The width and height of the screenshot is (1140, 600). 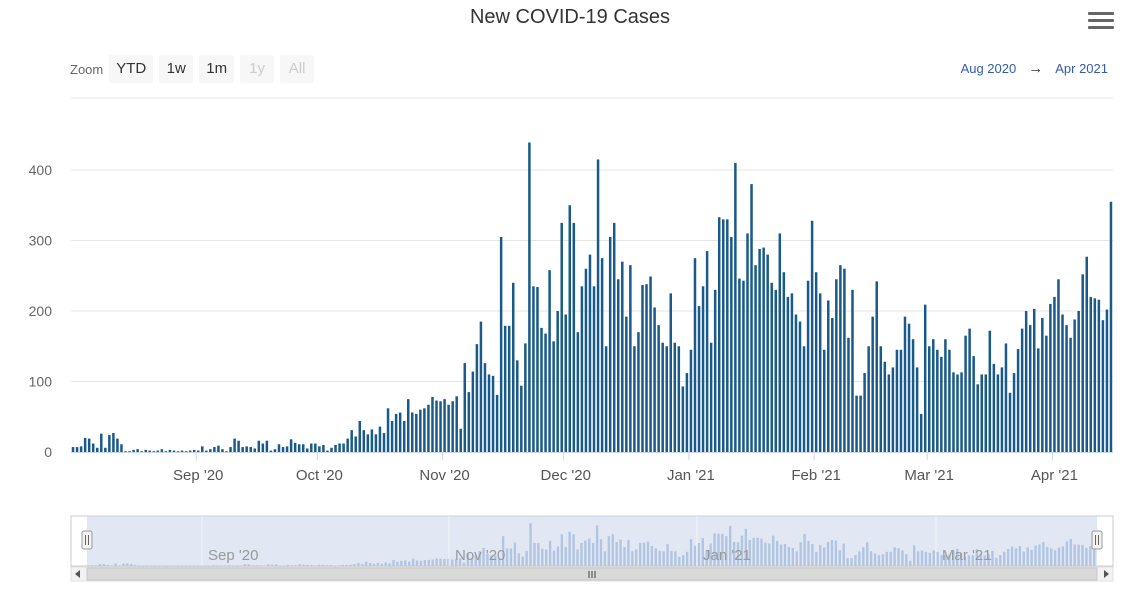 What do you see at coordinates (691, 475) in the screenshot?
I see `x-tick-label: Jan '21` at bounding box center [691, 475].